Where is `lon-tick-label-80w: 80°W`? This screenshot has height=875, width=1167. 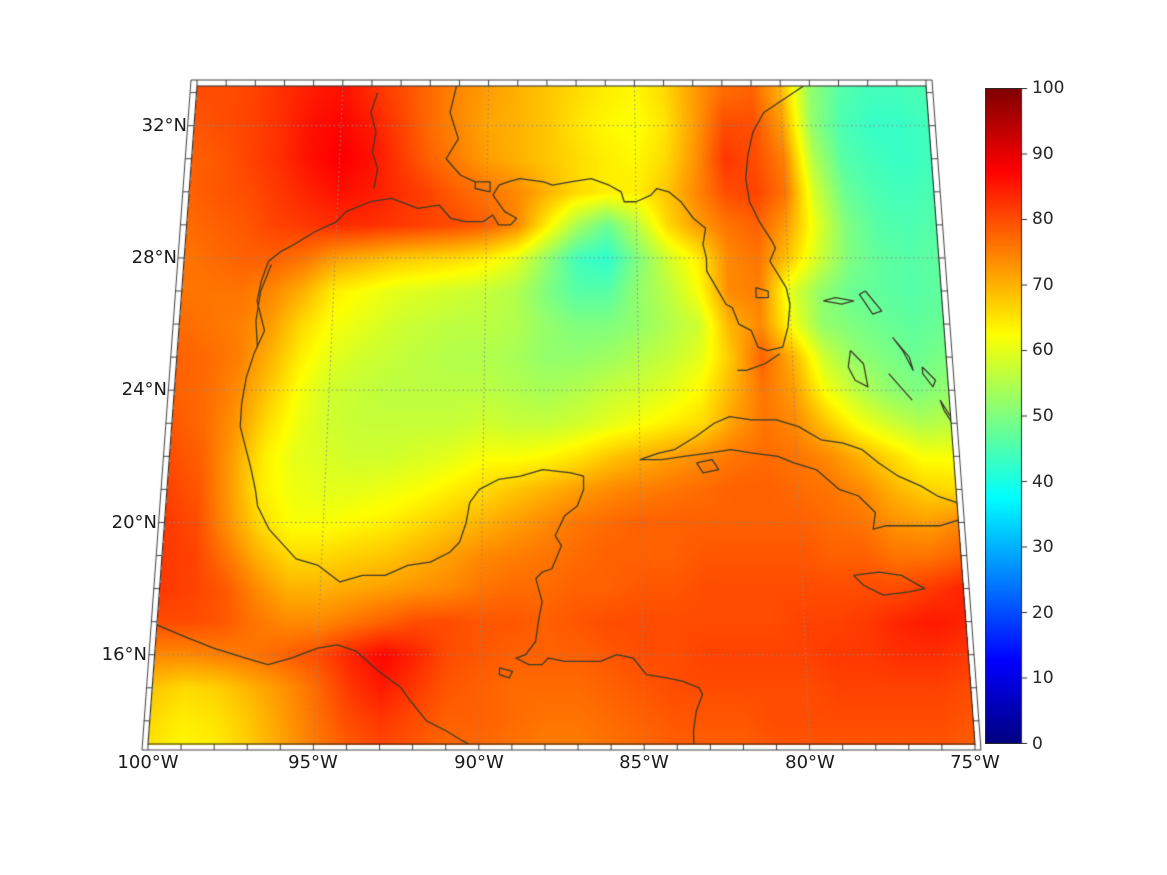
lon-tick-label-80w: 80°W is located at coordinates (810, 762).